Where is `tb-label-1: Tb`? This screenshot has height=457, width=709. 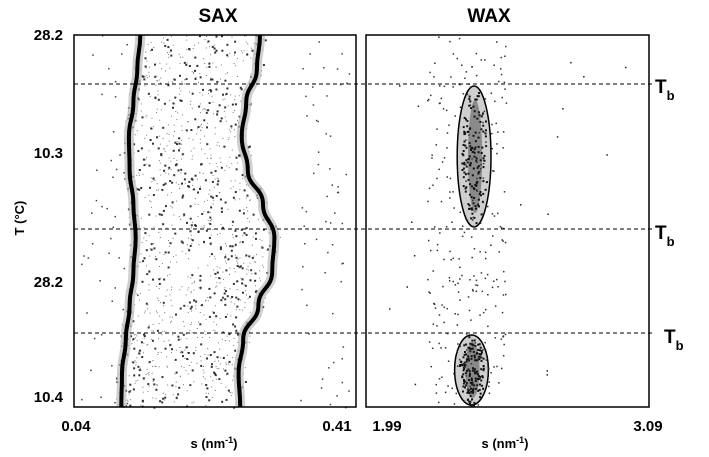 tb-label-1: Tb is located at coordinates (665, 90).